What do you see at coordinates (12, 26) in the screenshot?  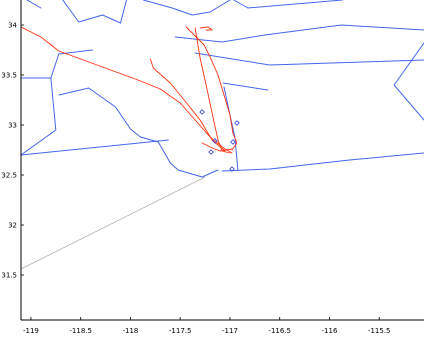 I see `y-tick-label: 34` at bounding box center [12, 26].